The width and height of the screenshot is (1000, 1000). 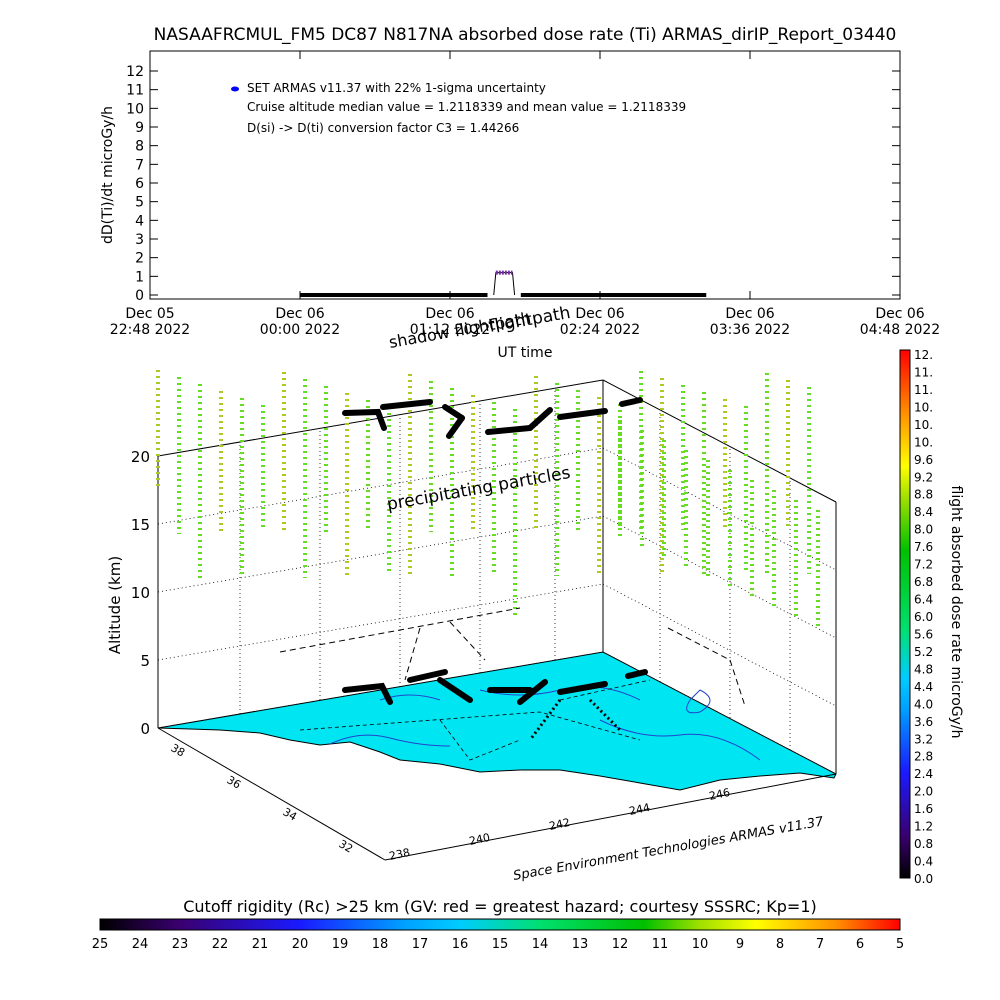 I want to click on rigidity-colorbar-tick-label: 23, so click(x=180, y=944).